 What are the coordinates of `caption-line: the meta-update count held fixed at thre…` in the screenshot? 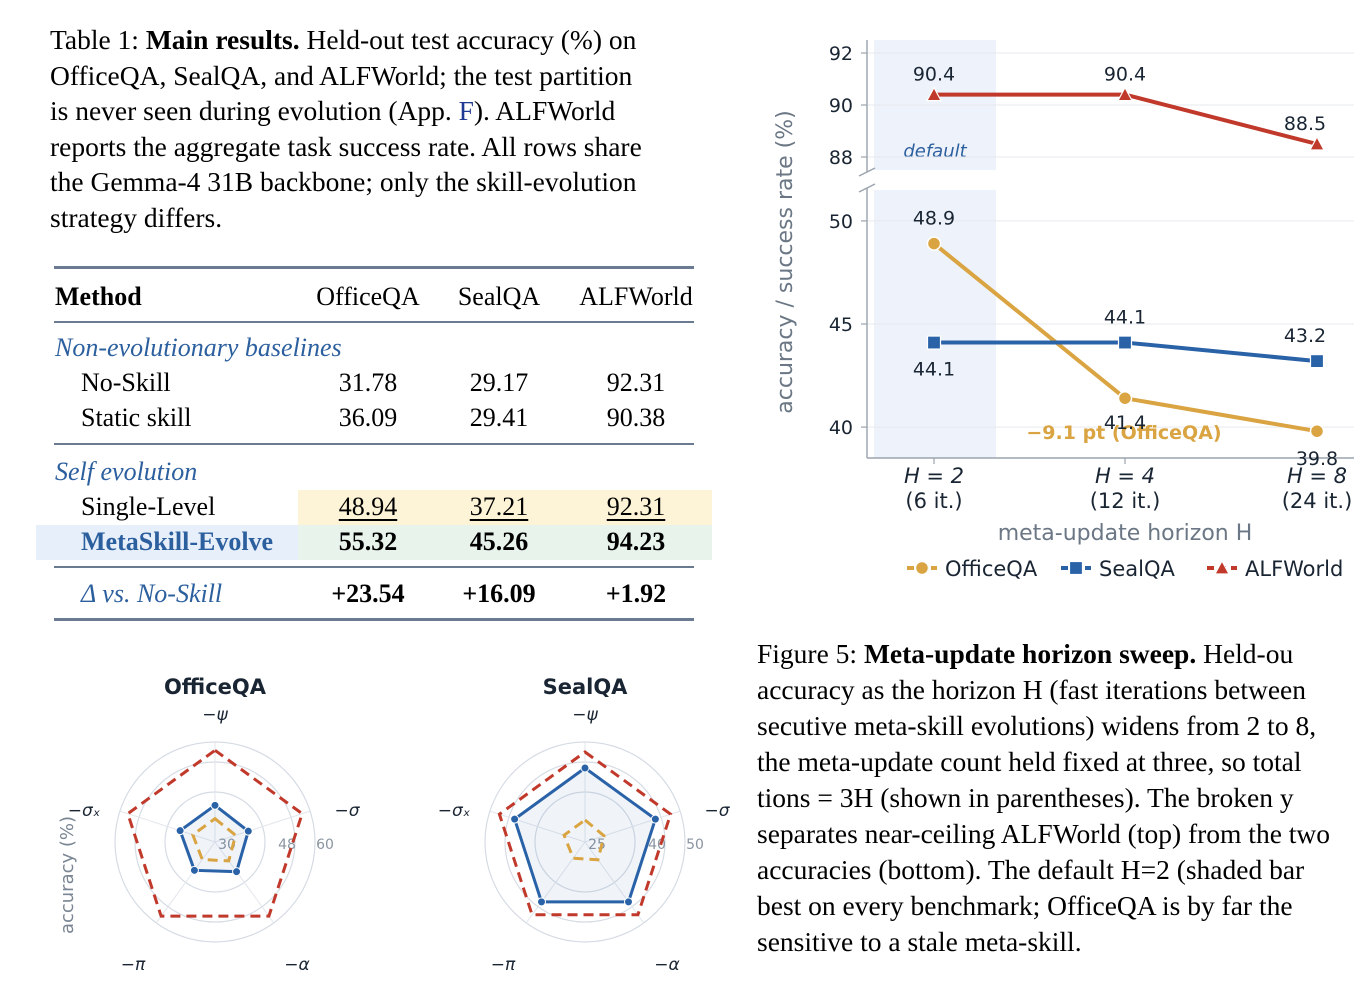 It's located at (1029, 761).